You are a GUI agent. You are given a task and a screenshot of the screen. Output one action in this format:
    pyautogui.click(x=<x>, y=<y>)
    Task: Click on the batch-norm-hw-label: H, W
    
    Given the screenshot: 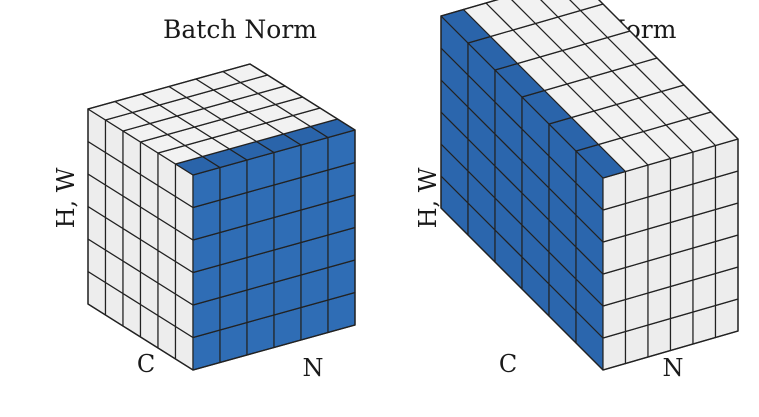 What is the action you would take?
    pyautogui.click(x=66, y=197)
    